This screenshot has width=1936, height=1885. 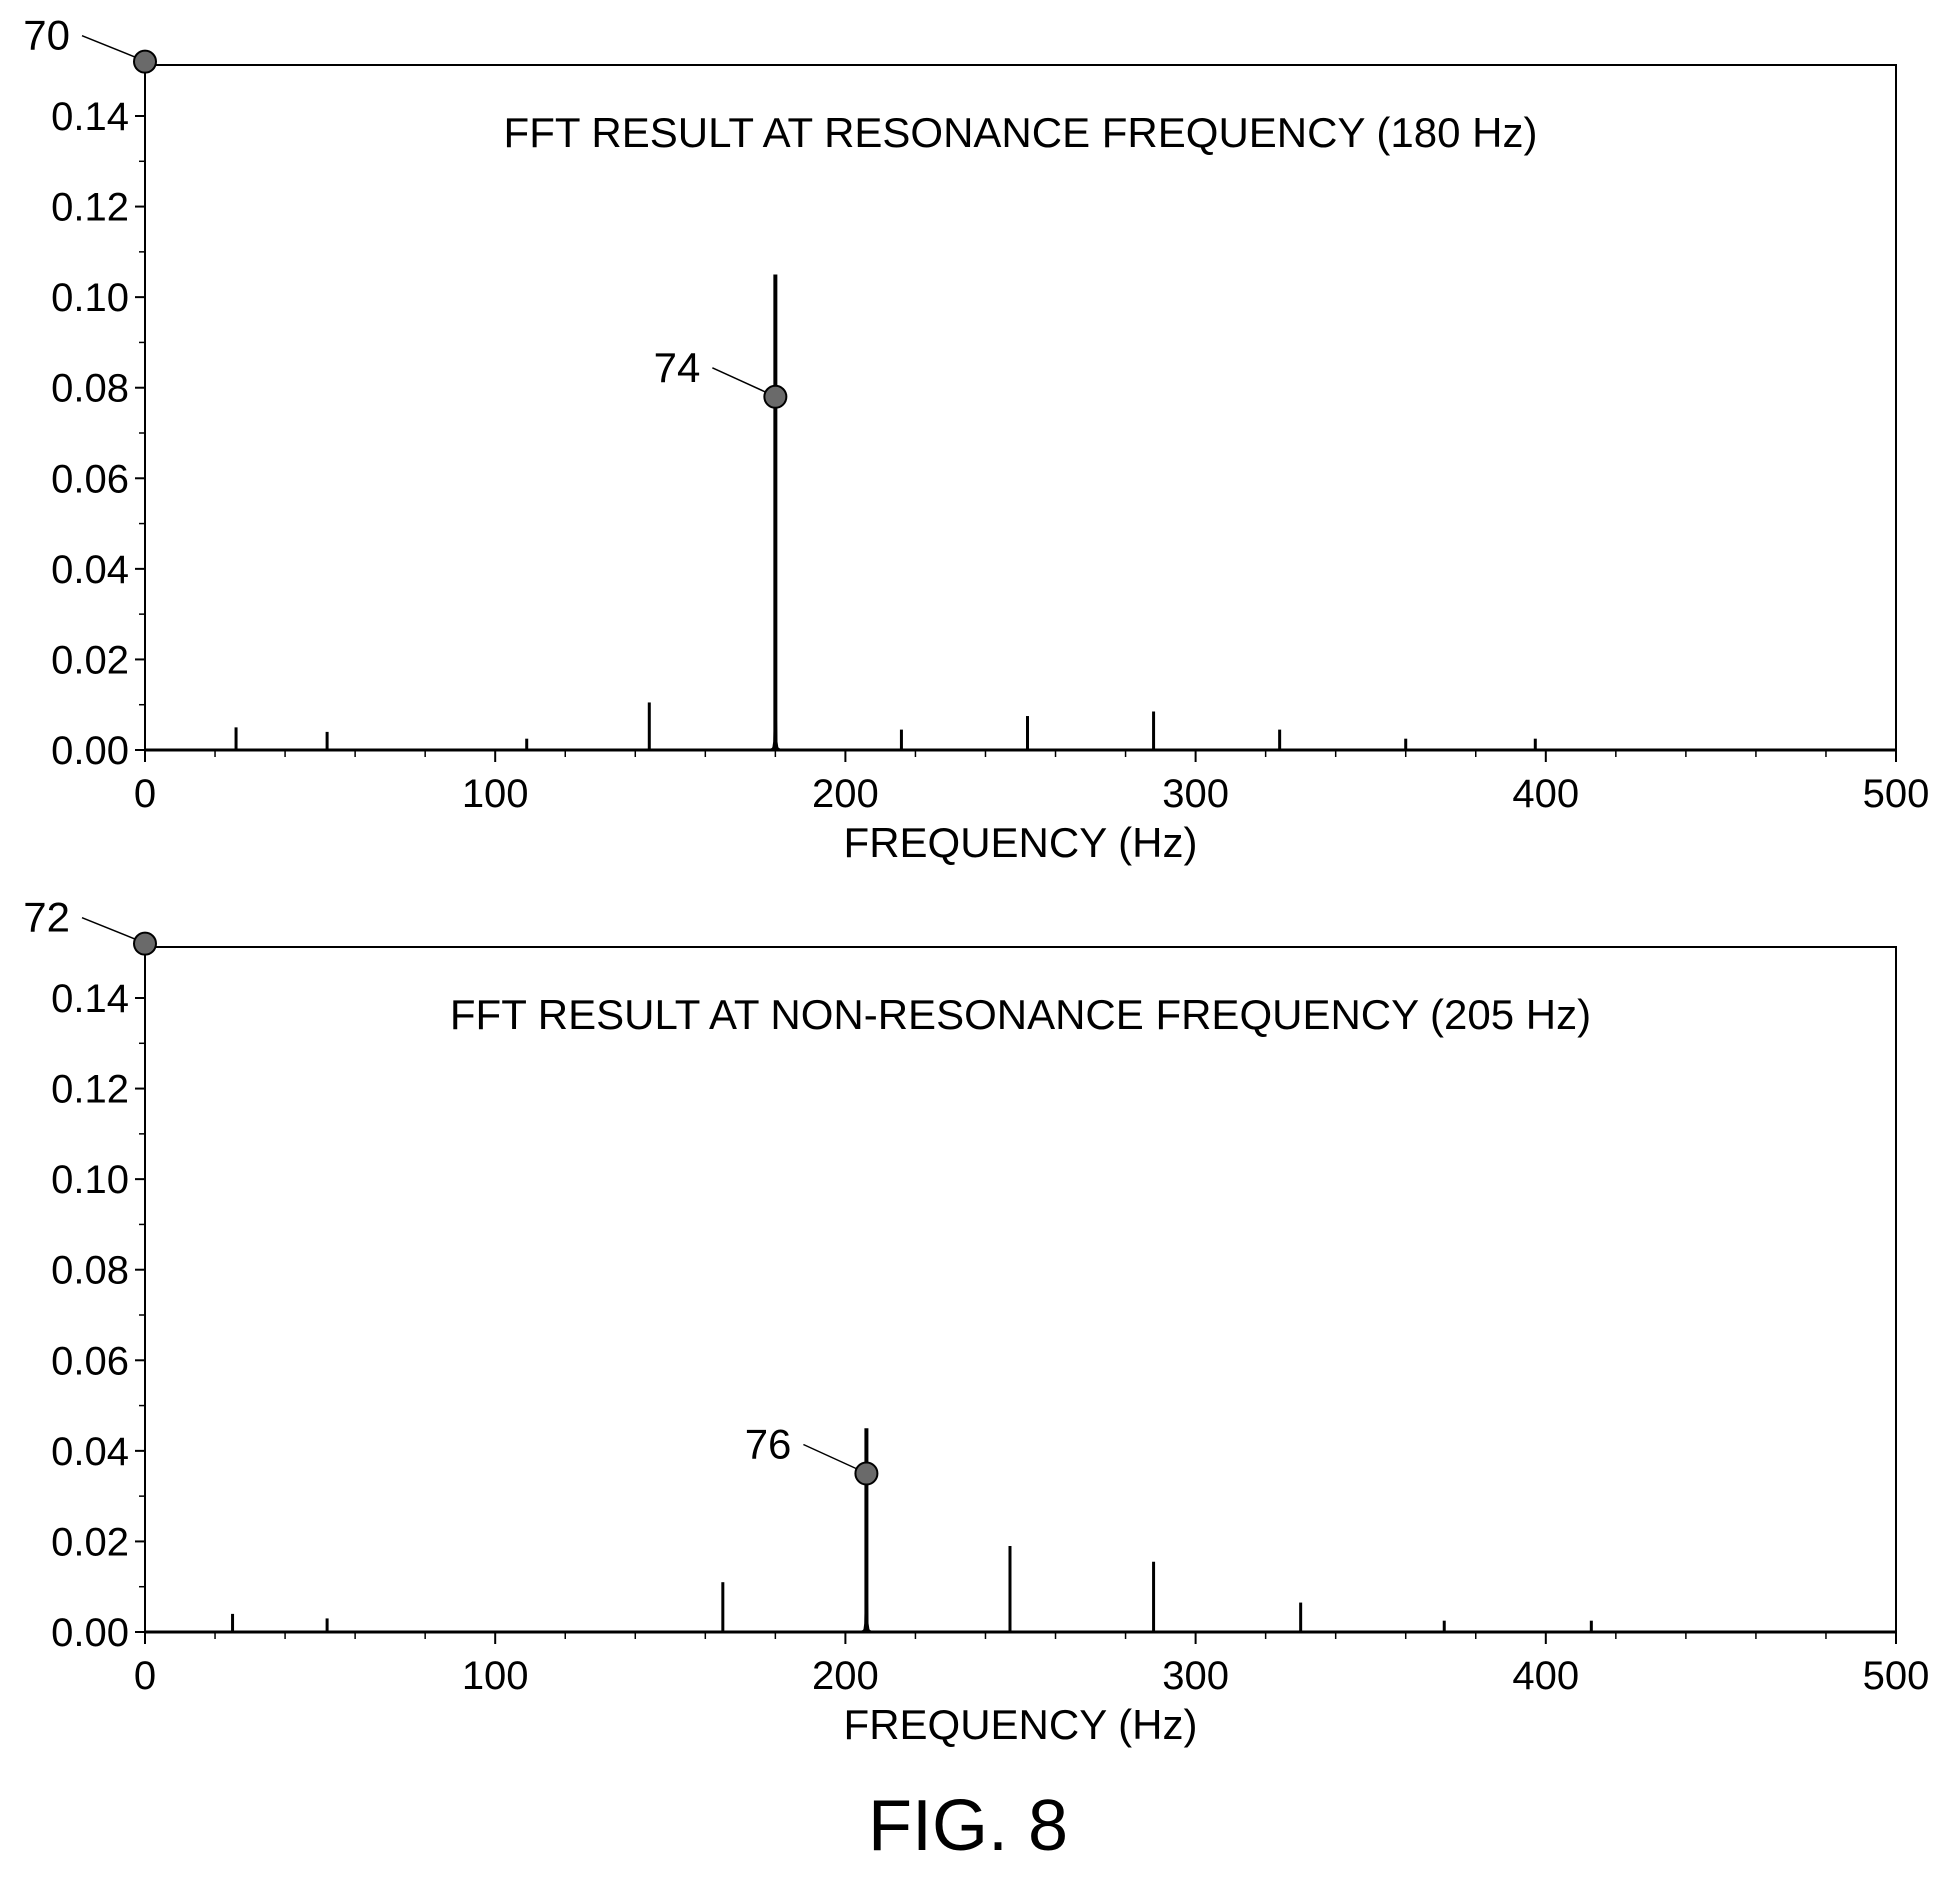 I want to click on reference-numeral: 74, so click(x=677, y=367).